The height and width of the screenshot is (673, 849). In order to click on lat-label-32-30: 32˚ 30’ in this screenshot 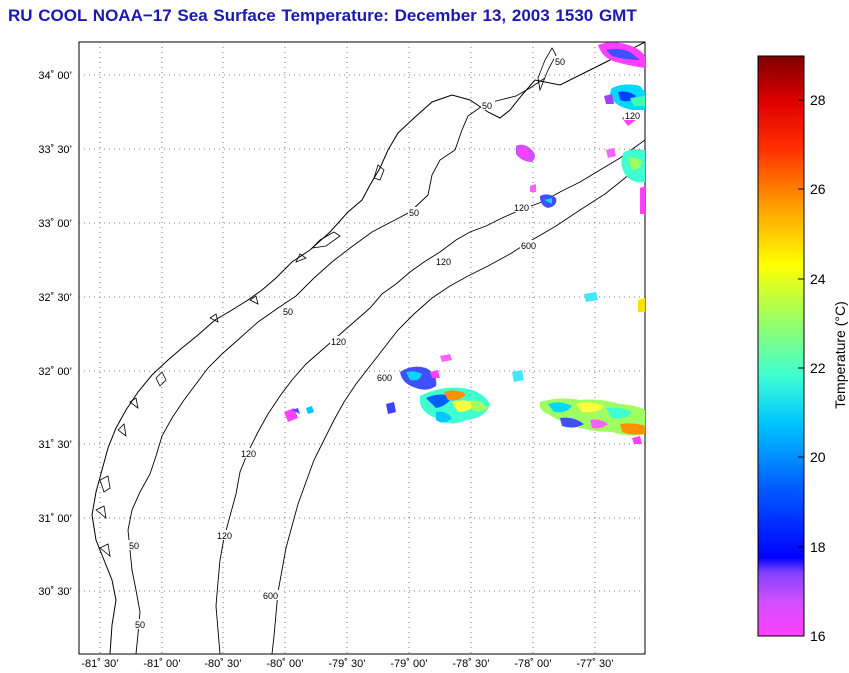, I will do `click(55, 298)`.